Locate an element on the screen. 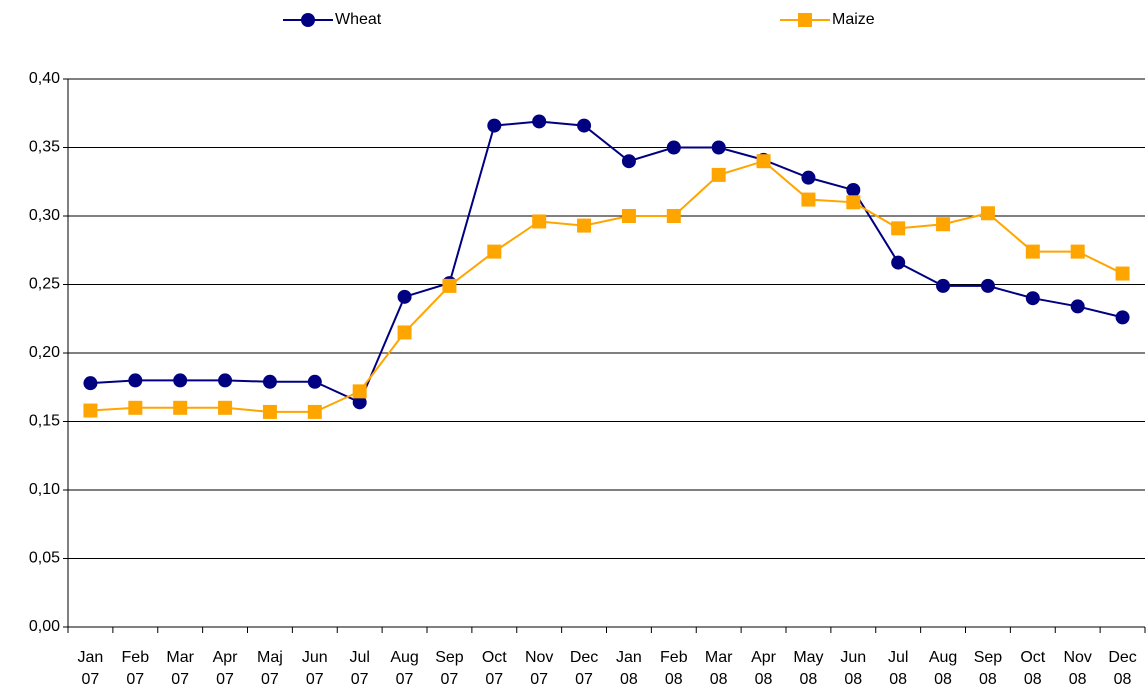 This screenshot has width=1147, height=693. x-tick-label: Nov 08 is located at coordinates (1077, 668).